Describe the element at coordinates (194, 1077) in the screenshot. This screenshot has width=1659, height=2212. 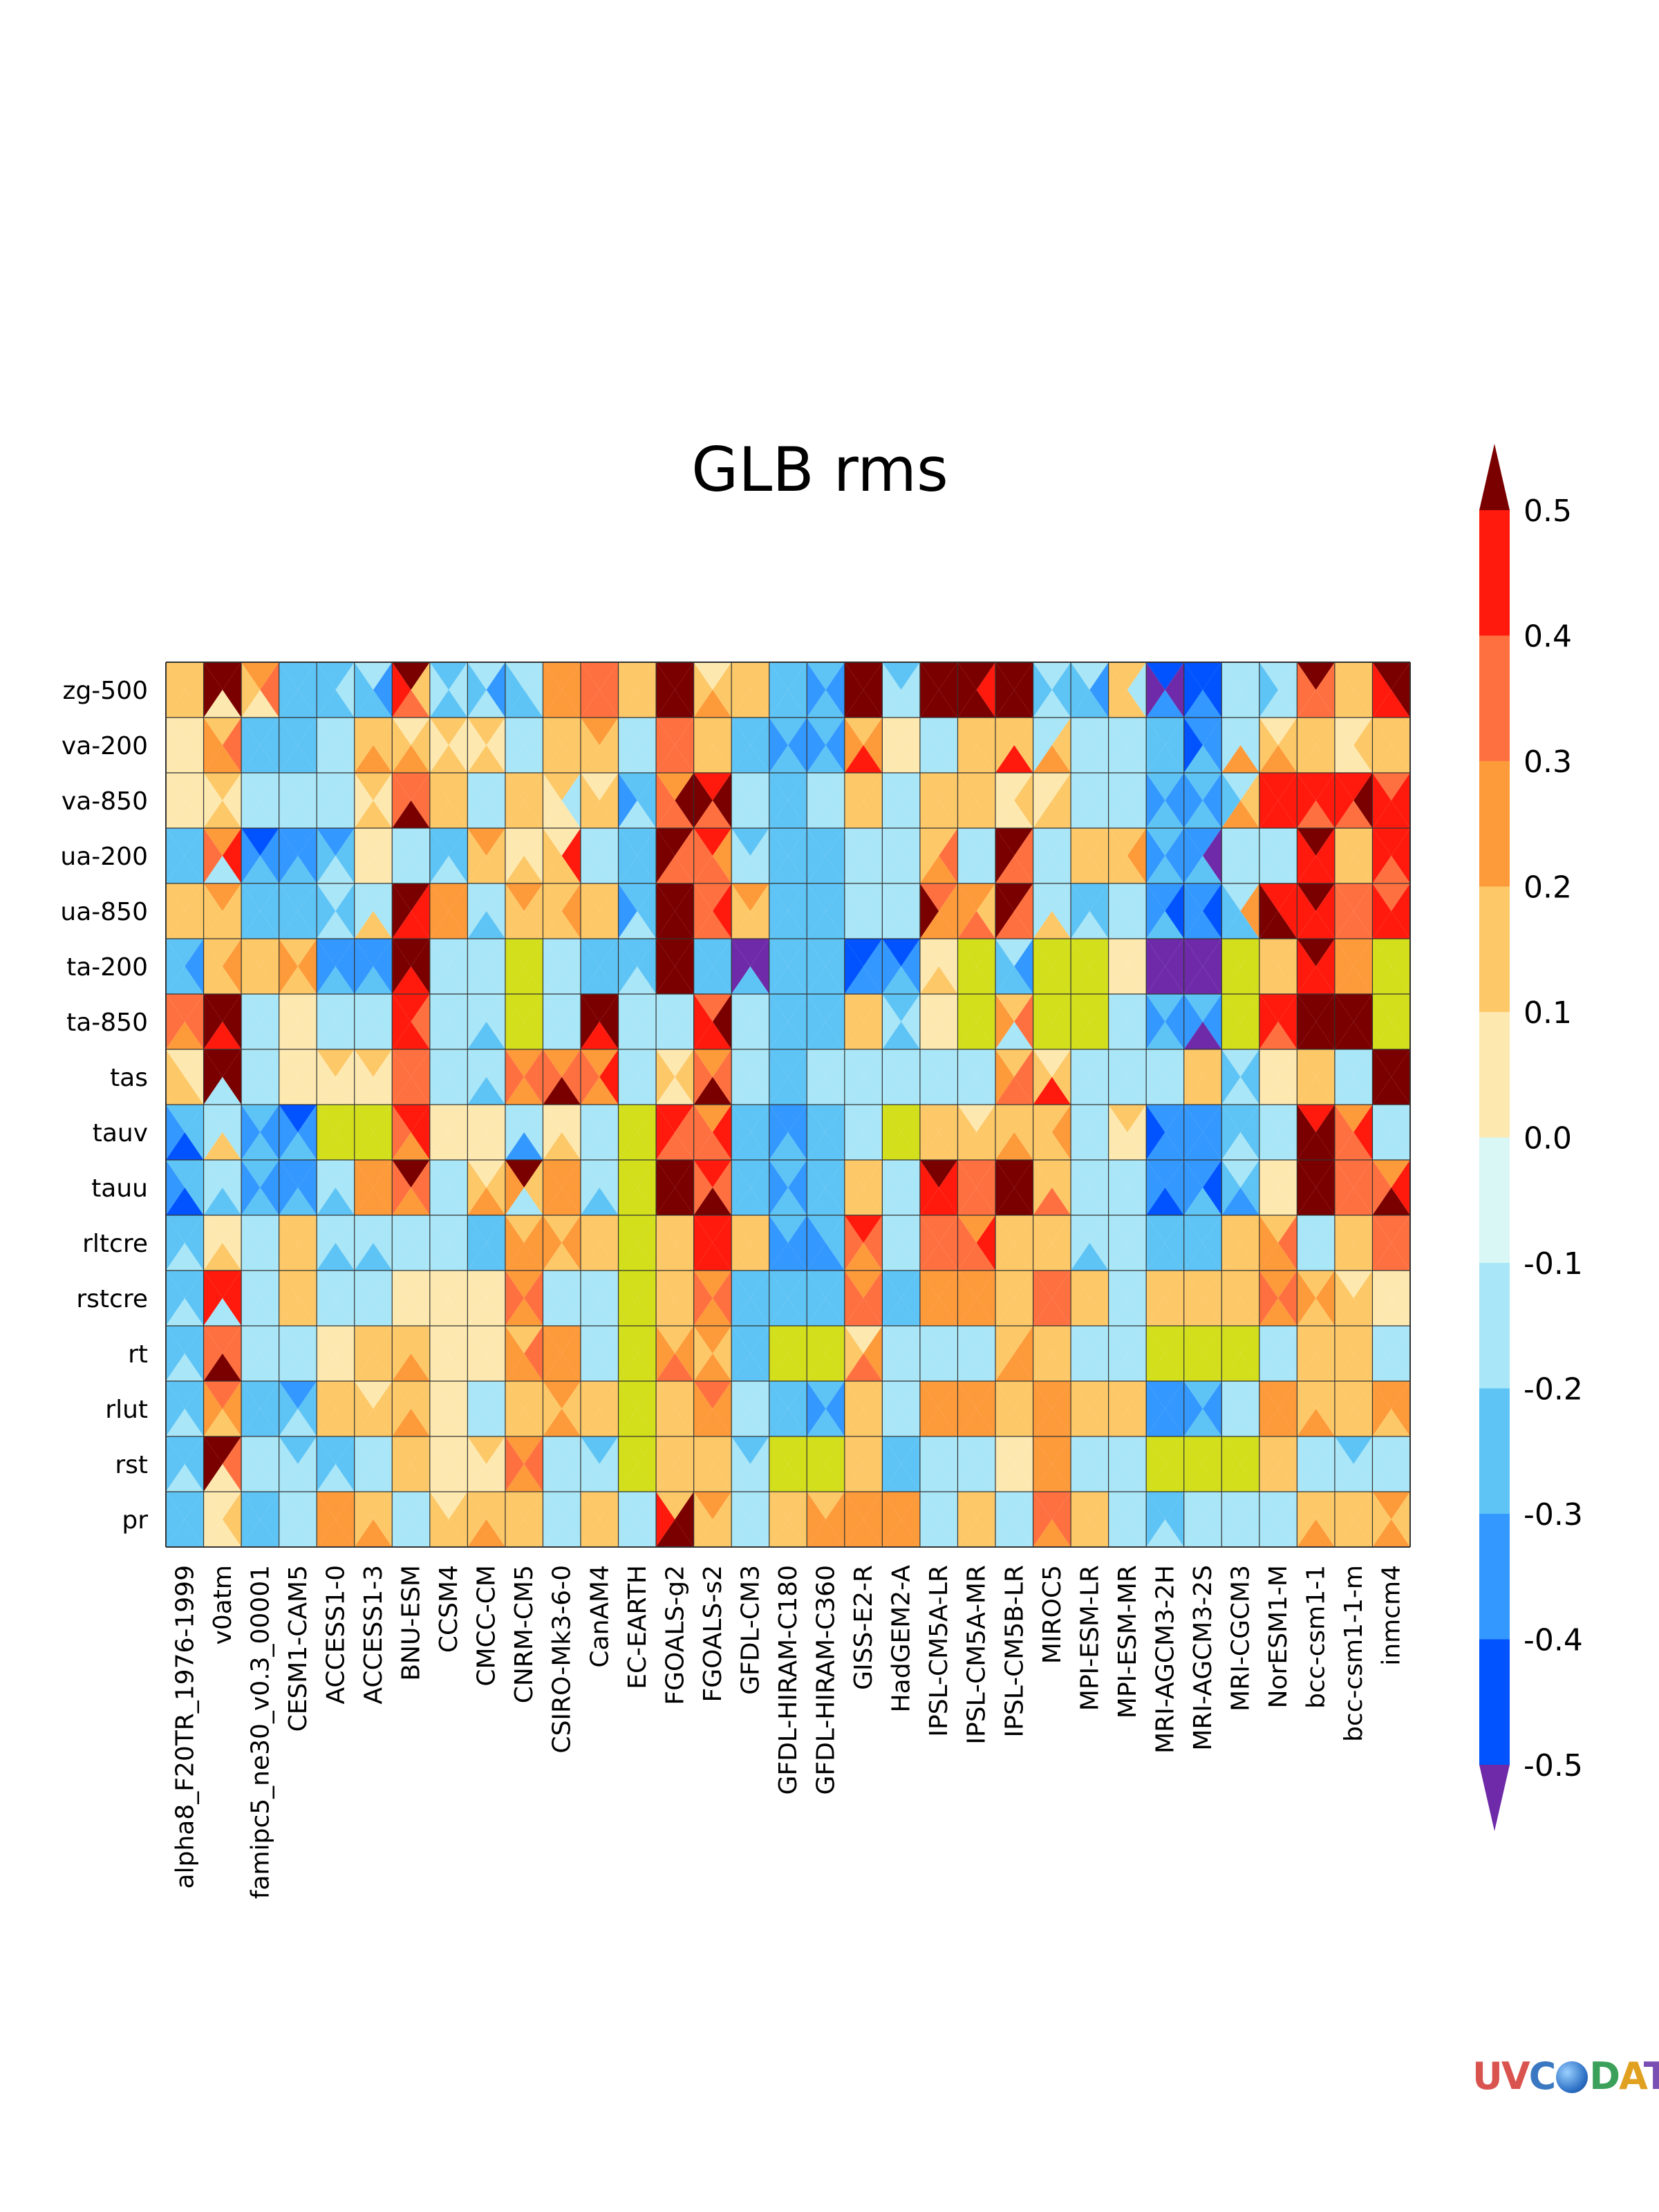
I see `cell-tas-alpha8_F20TR_1976-1999-right` at that location.